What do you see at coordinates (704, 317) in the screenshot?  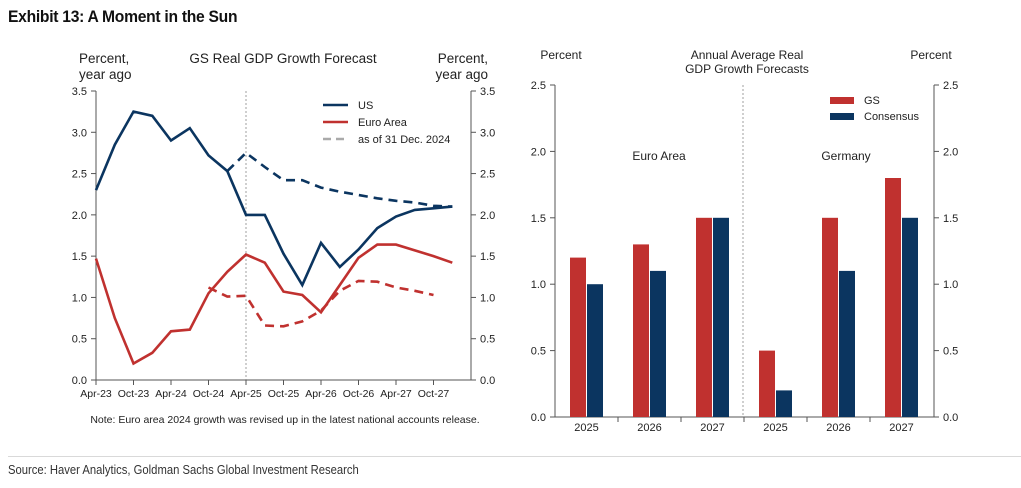 I see `bar-euro-area-2027-gs` at bounding box center [704, 317].